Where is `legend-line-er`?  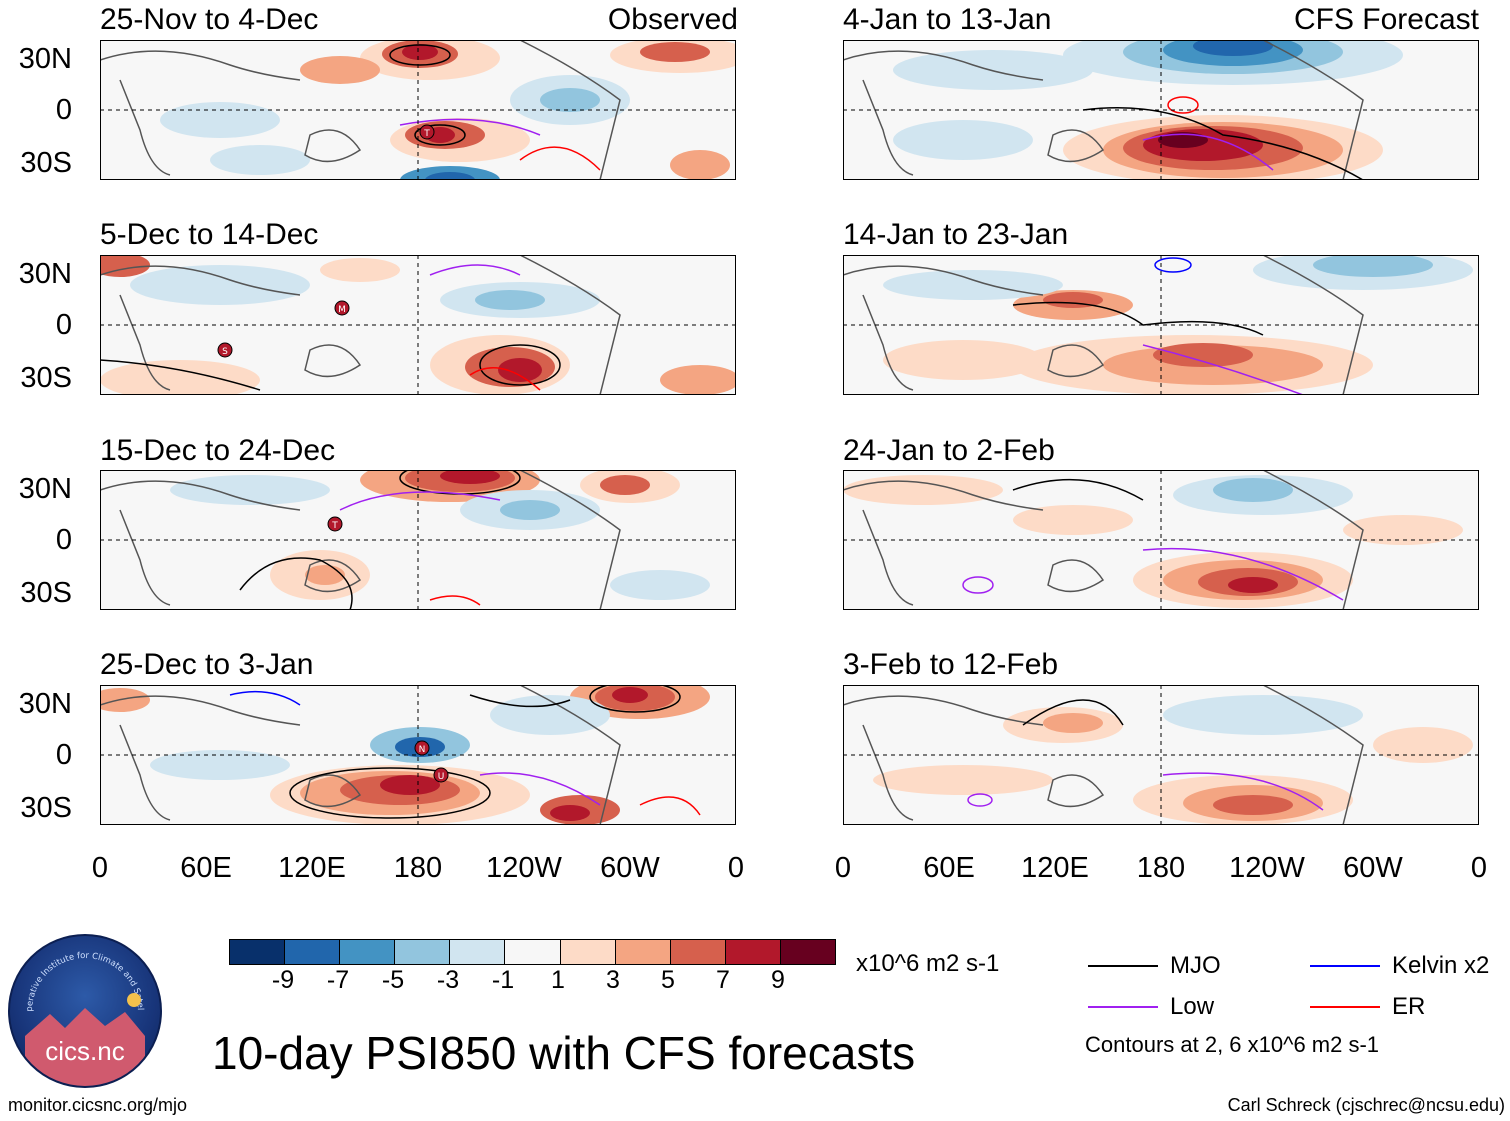 legend-line-er is located at coordinates (1345, 1007).